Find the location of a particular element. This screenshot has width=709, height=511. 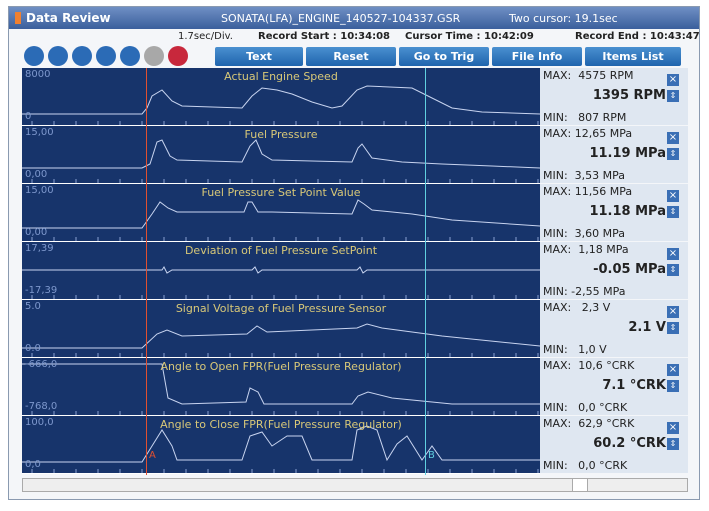

current-value: 60.2 °CRK is located at coordinates (629, 443).